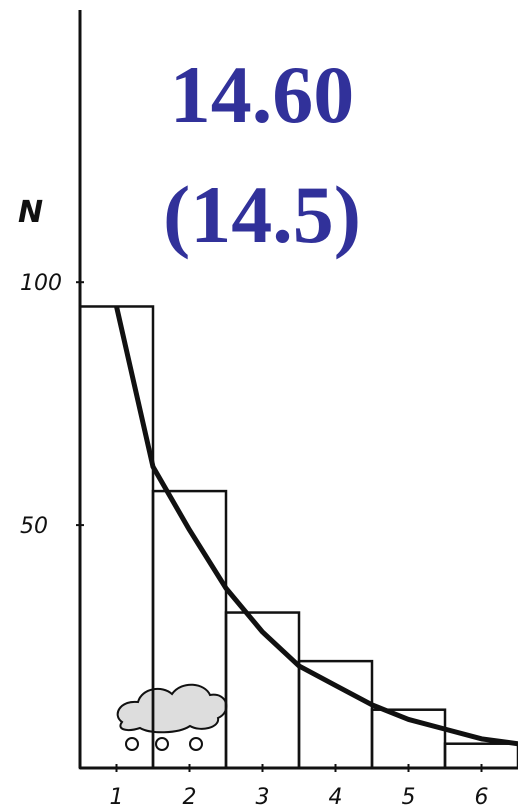 The width and height of the screenshot is (518, 812). What do you see at coordinates (262, 94) in the screenshot?
I see `chart-title: 14.60` at bounding box center [262, 94].